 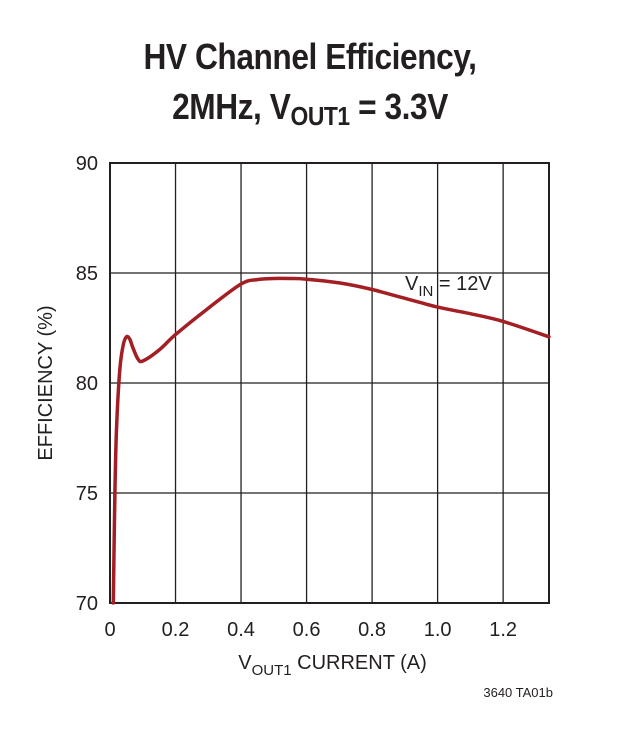 What do you see at coordinates (398, 106) in the screenshot?
I see `chart-title-suffix: = 3.3V` at bounding box center [398, 106].